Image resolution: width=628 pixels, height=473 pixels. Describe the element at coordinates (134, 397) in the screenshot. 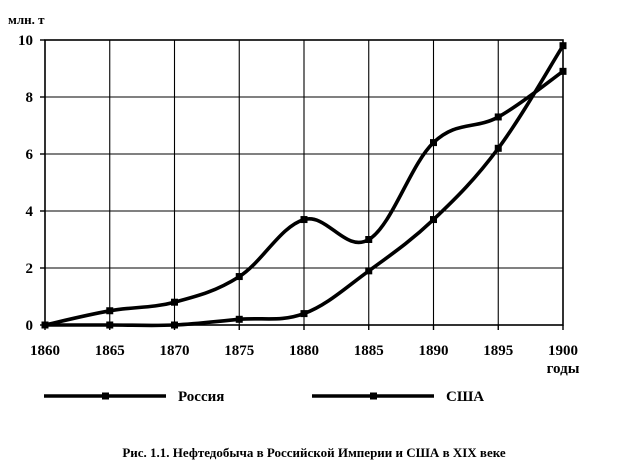

I see `legend-item-1: Россия` at that location.